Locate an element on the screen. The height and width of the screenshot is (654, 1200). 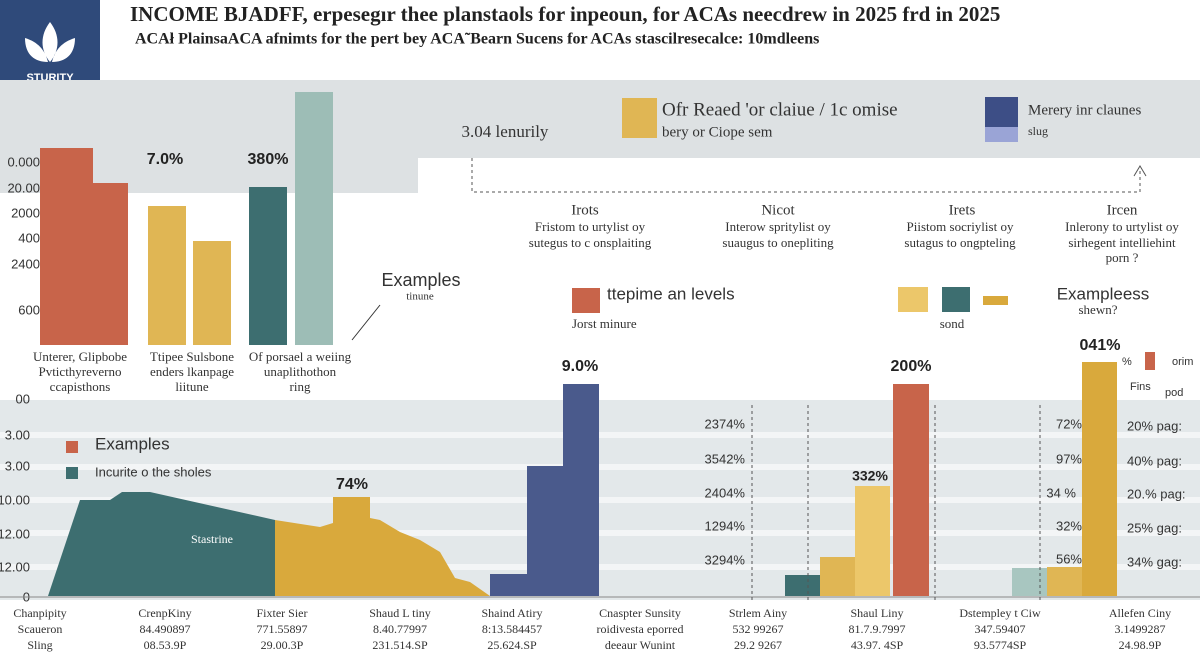
column-text: suaugus to onepliting is located at coordinates (778, 242).